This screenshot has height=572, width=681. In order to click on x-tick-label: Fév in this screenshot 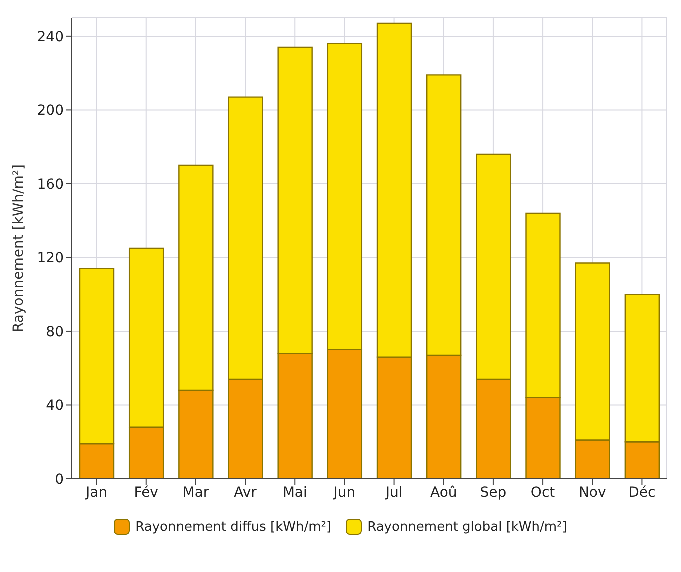, I will do `click(146, 492)`.